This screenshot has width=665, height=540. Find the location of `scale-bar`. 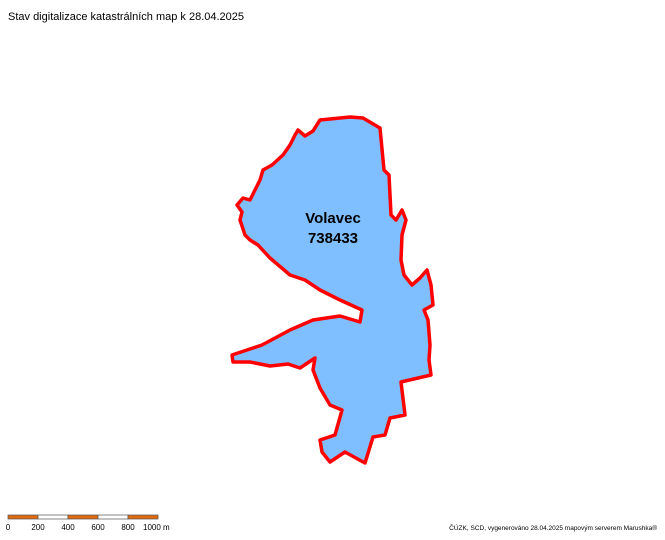

scale-bar is located at coordinates (83, 517).